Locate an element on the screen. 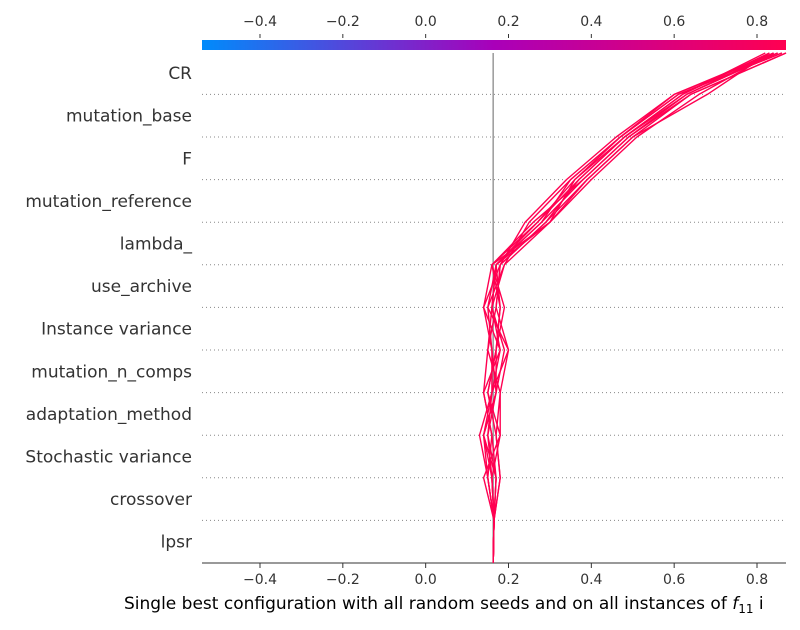  feature-label: crossover is located at coordinates (151, 500).